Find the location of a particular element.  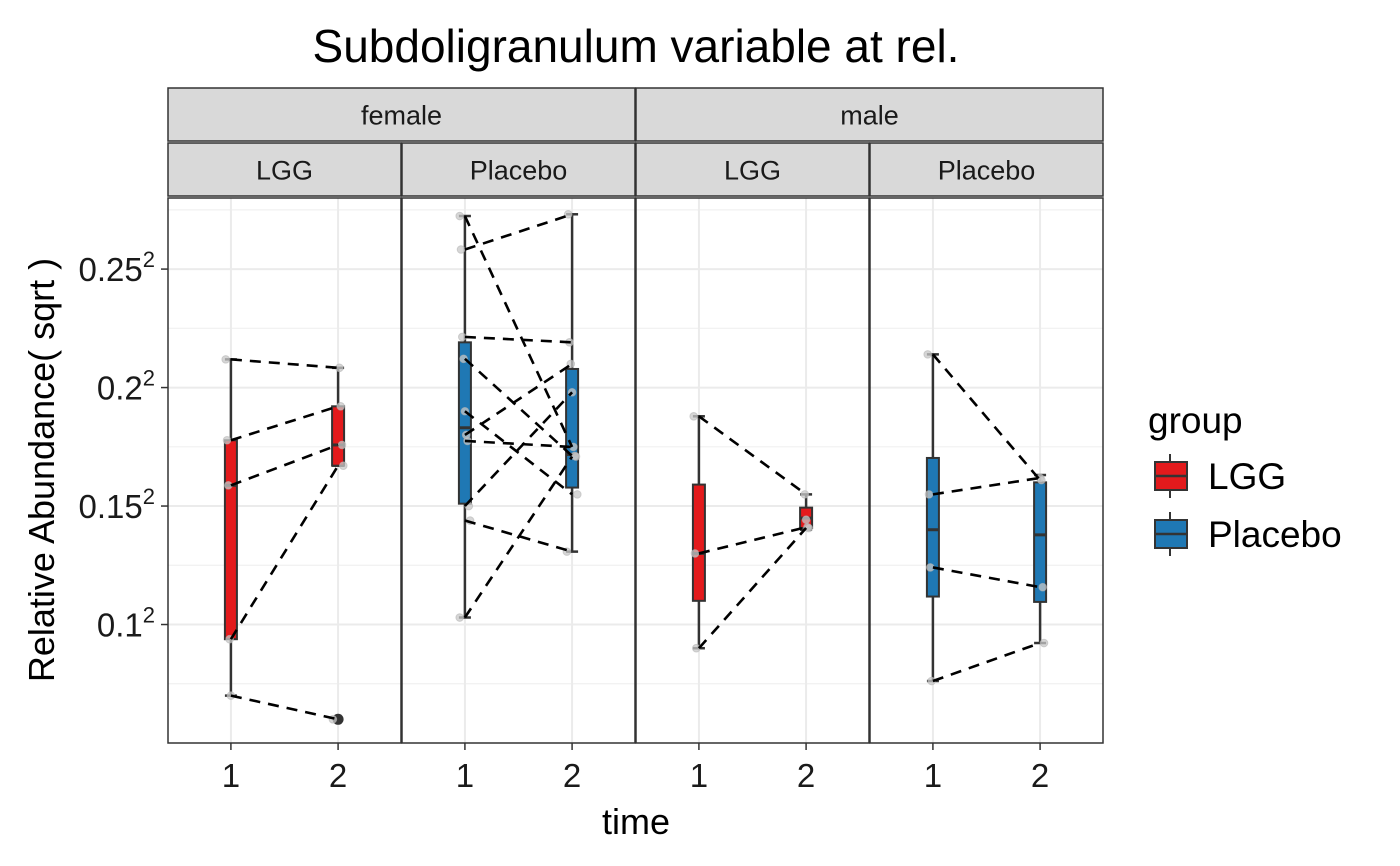

strip-label-female: female is located at coordinates (401, 116).